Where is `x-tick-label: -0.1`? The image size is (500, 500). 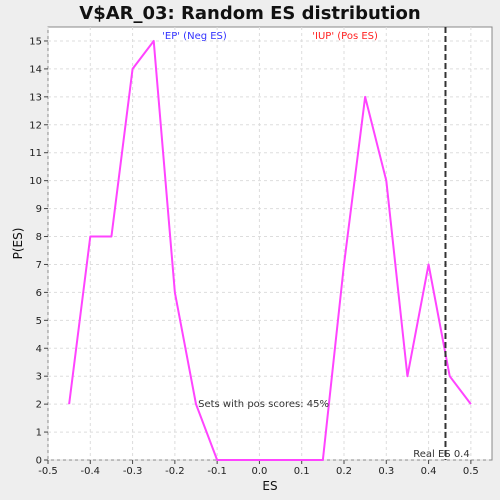
x-tick-label: -0.1 is located at coordinates (217, 471).